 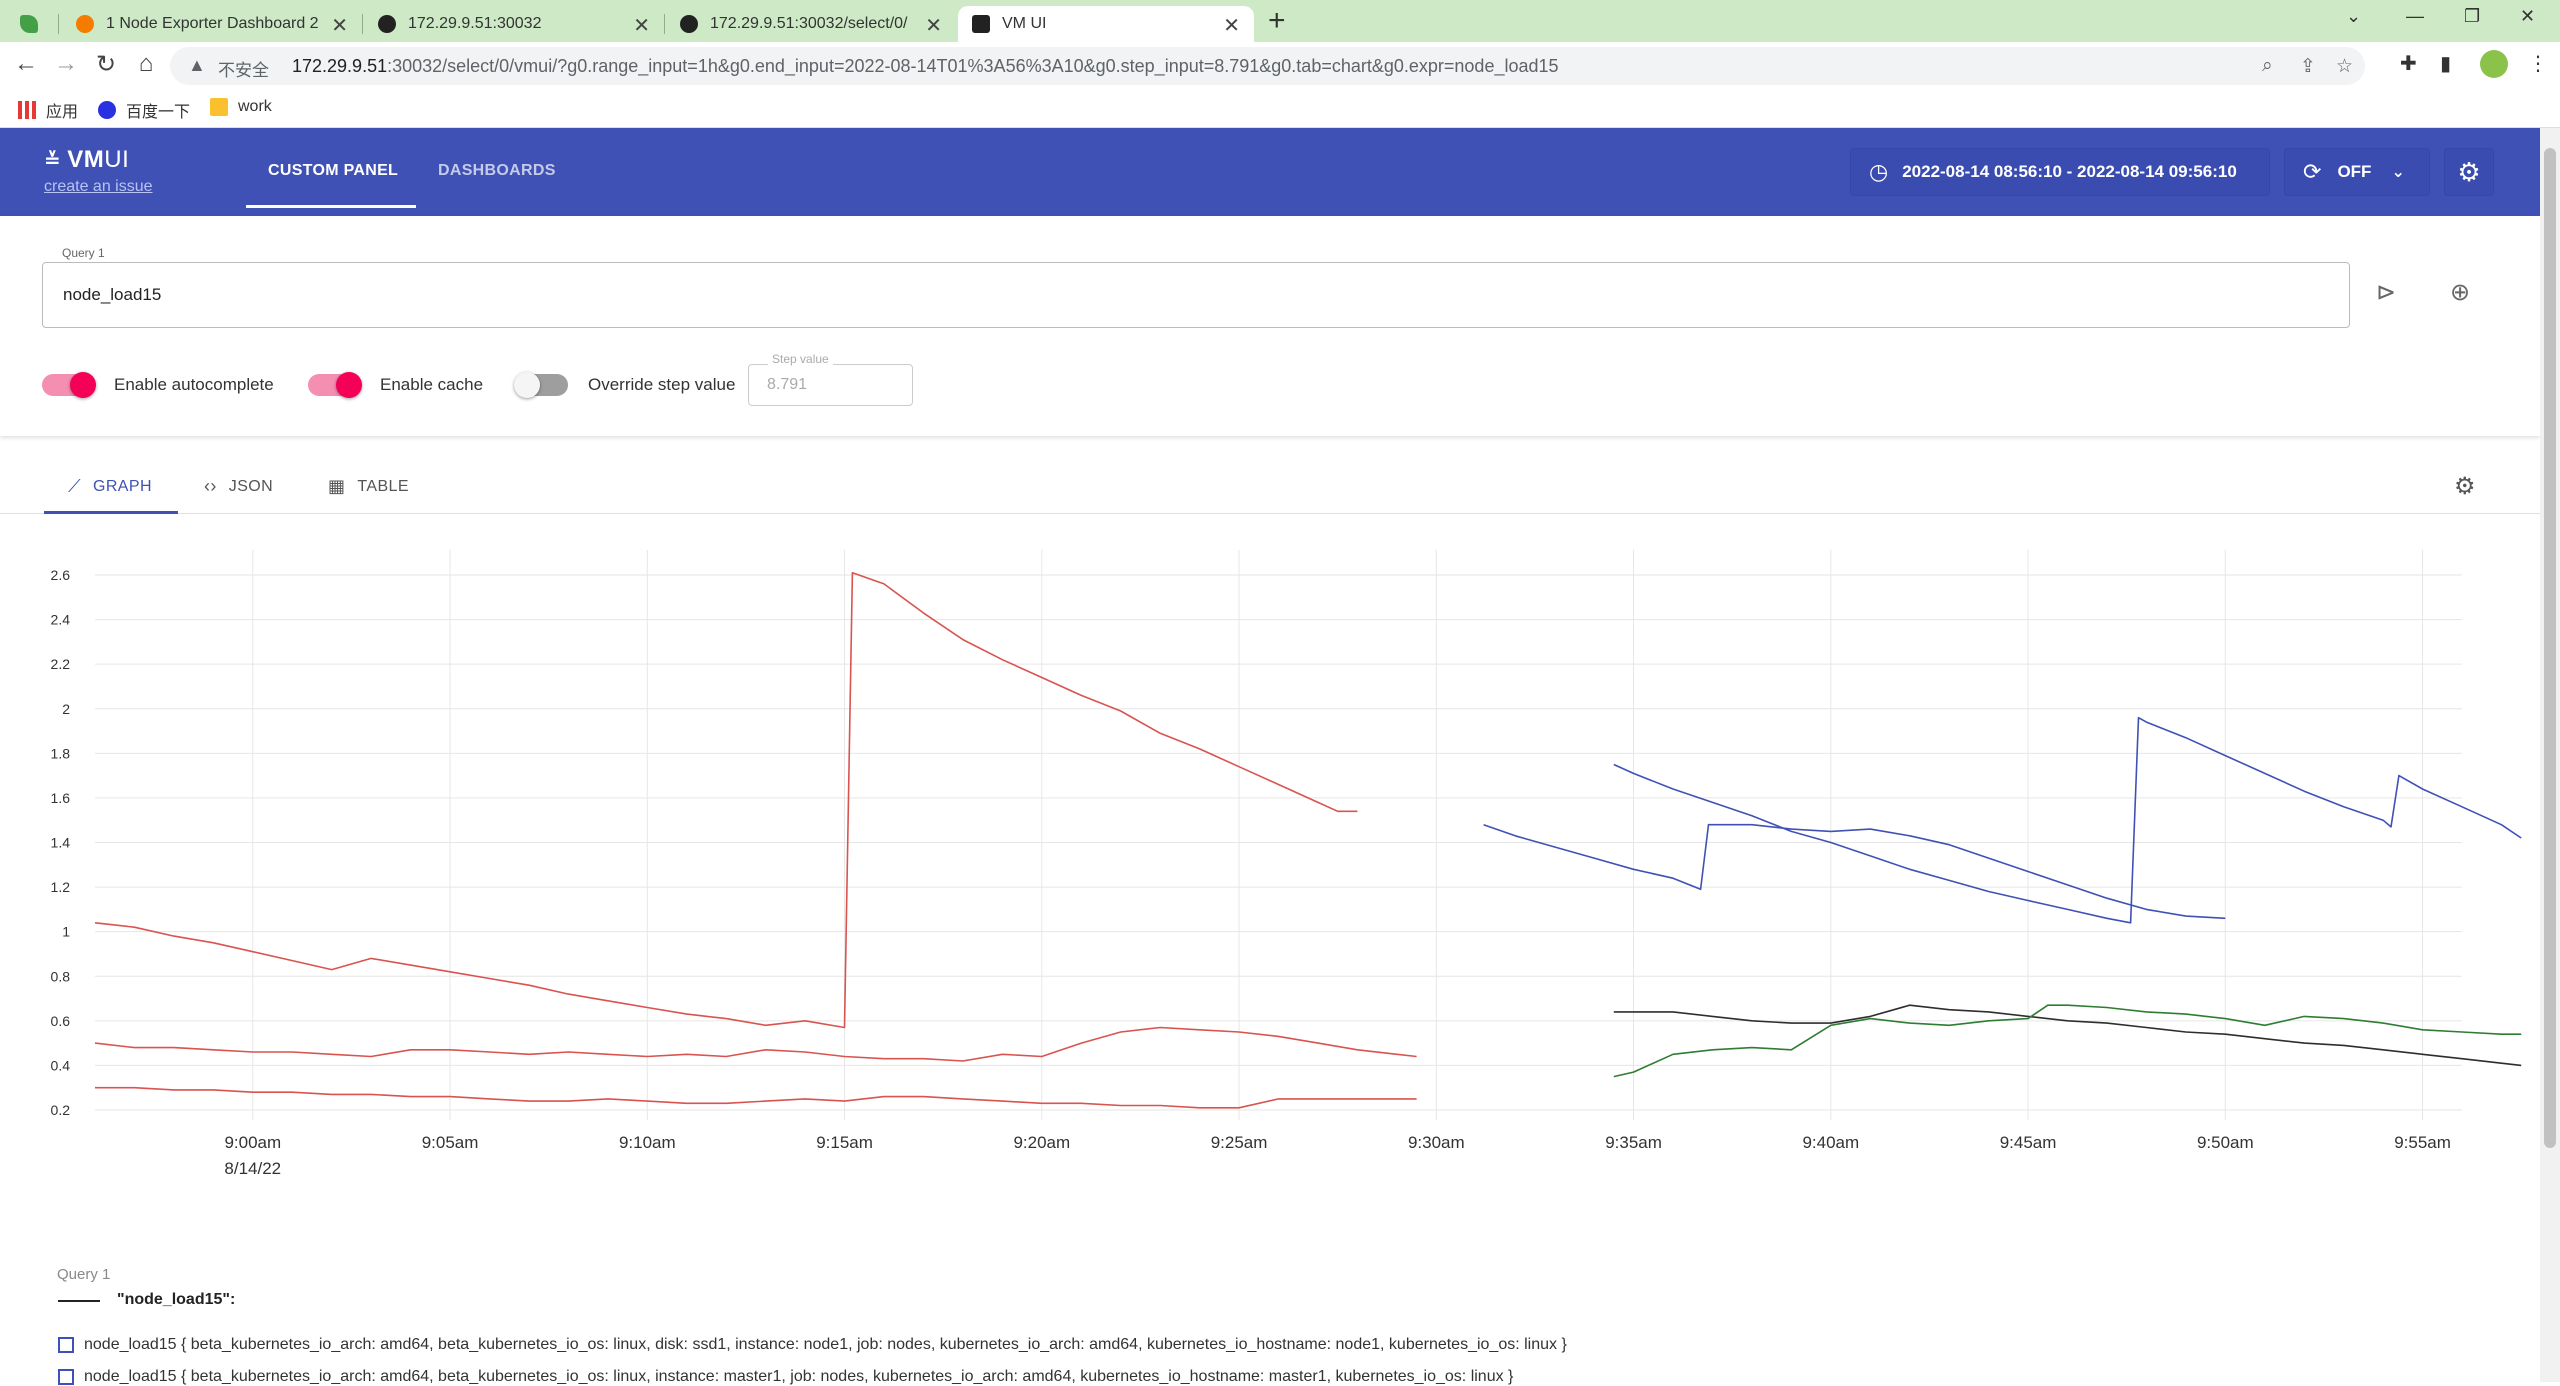 What do you see at coordinates (2408, 63) in the screenshot?
I see `extensions-puzzle-icon: ✚` at bounding box center [2408, 63].